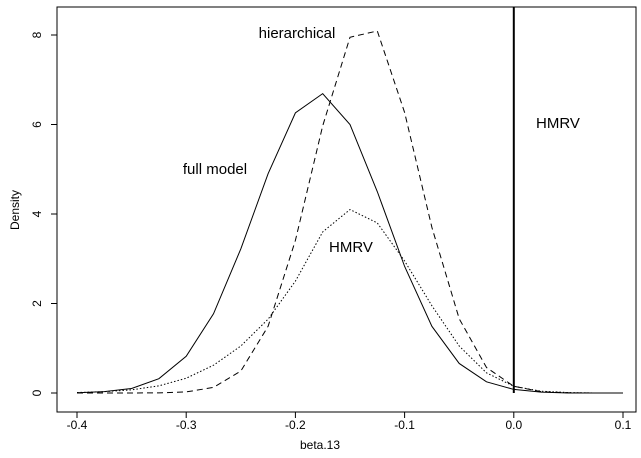 The width and height of the screenshot is (641, 458). What do you see at coordinates (37, 213) in the screenshot?
I see `y-tick-label: 4` at bounding box center [37, 213].